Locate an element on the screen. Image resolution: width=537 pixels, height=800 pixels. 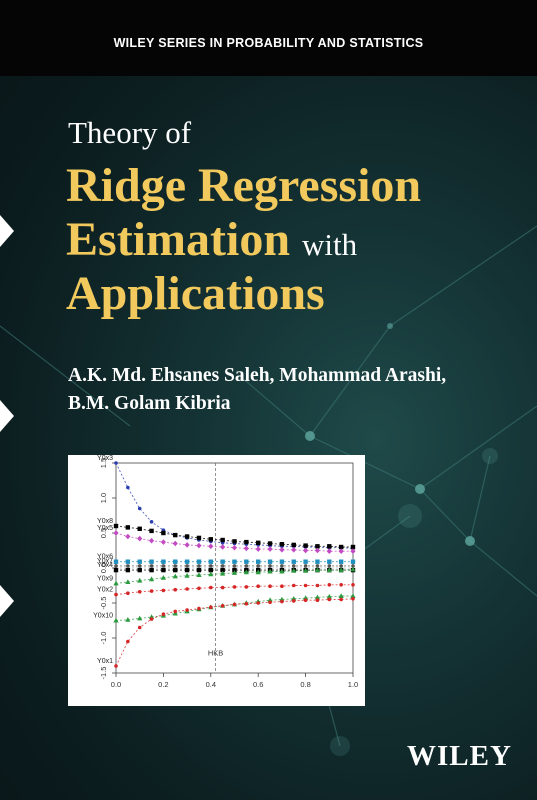
y-tick-label: 0.0 is located at coordinates (103, 568).